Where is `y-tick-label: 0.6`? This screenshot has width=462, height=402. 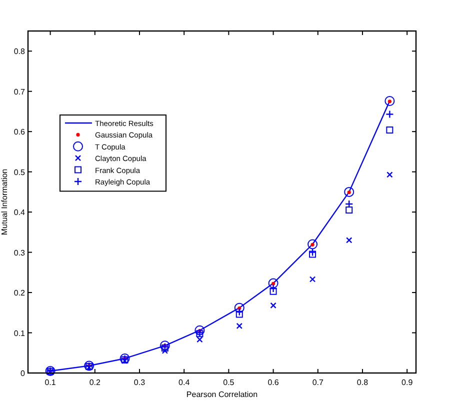 y-tick-label: 0.6 is located at coordinates (20, 132).